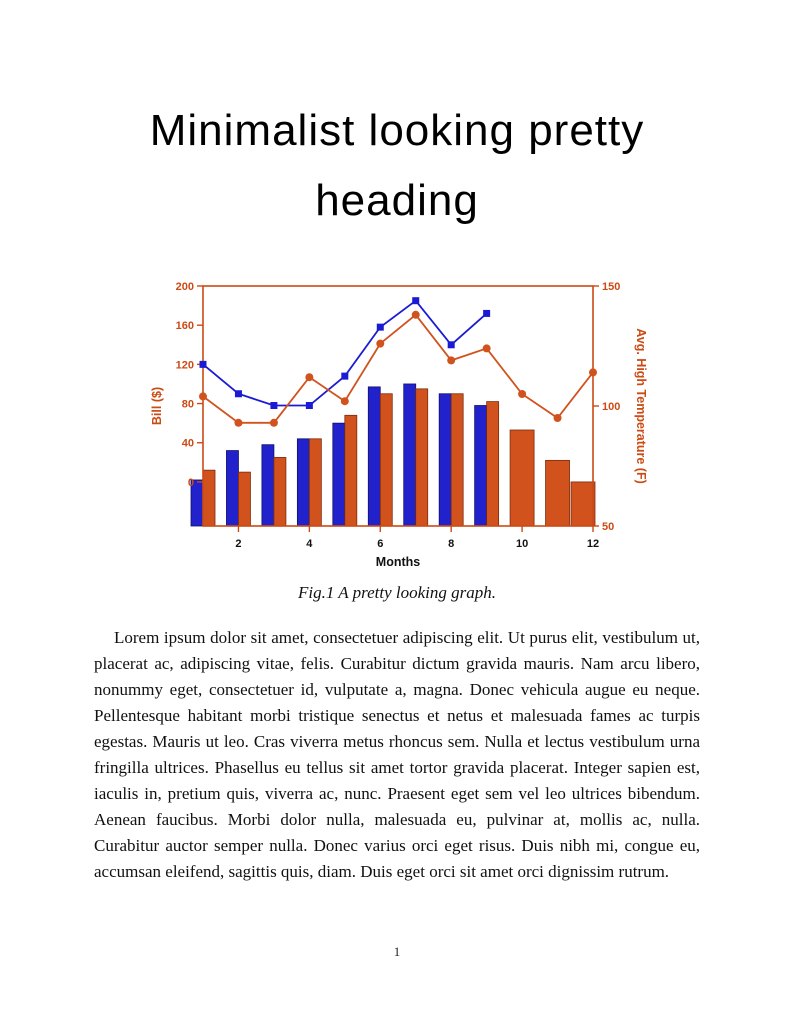 The image size is (794, 1028). What do you see at coordinates (184, 365) in the screenshot?
I see `svg-text: 120` at bounding box center [184, 365].